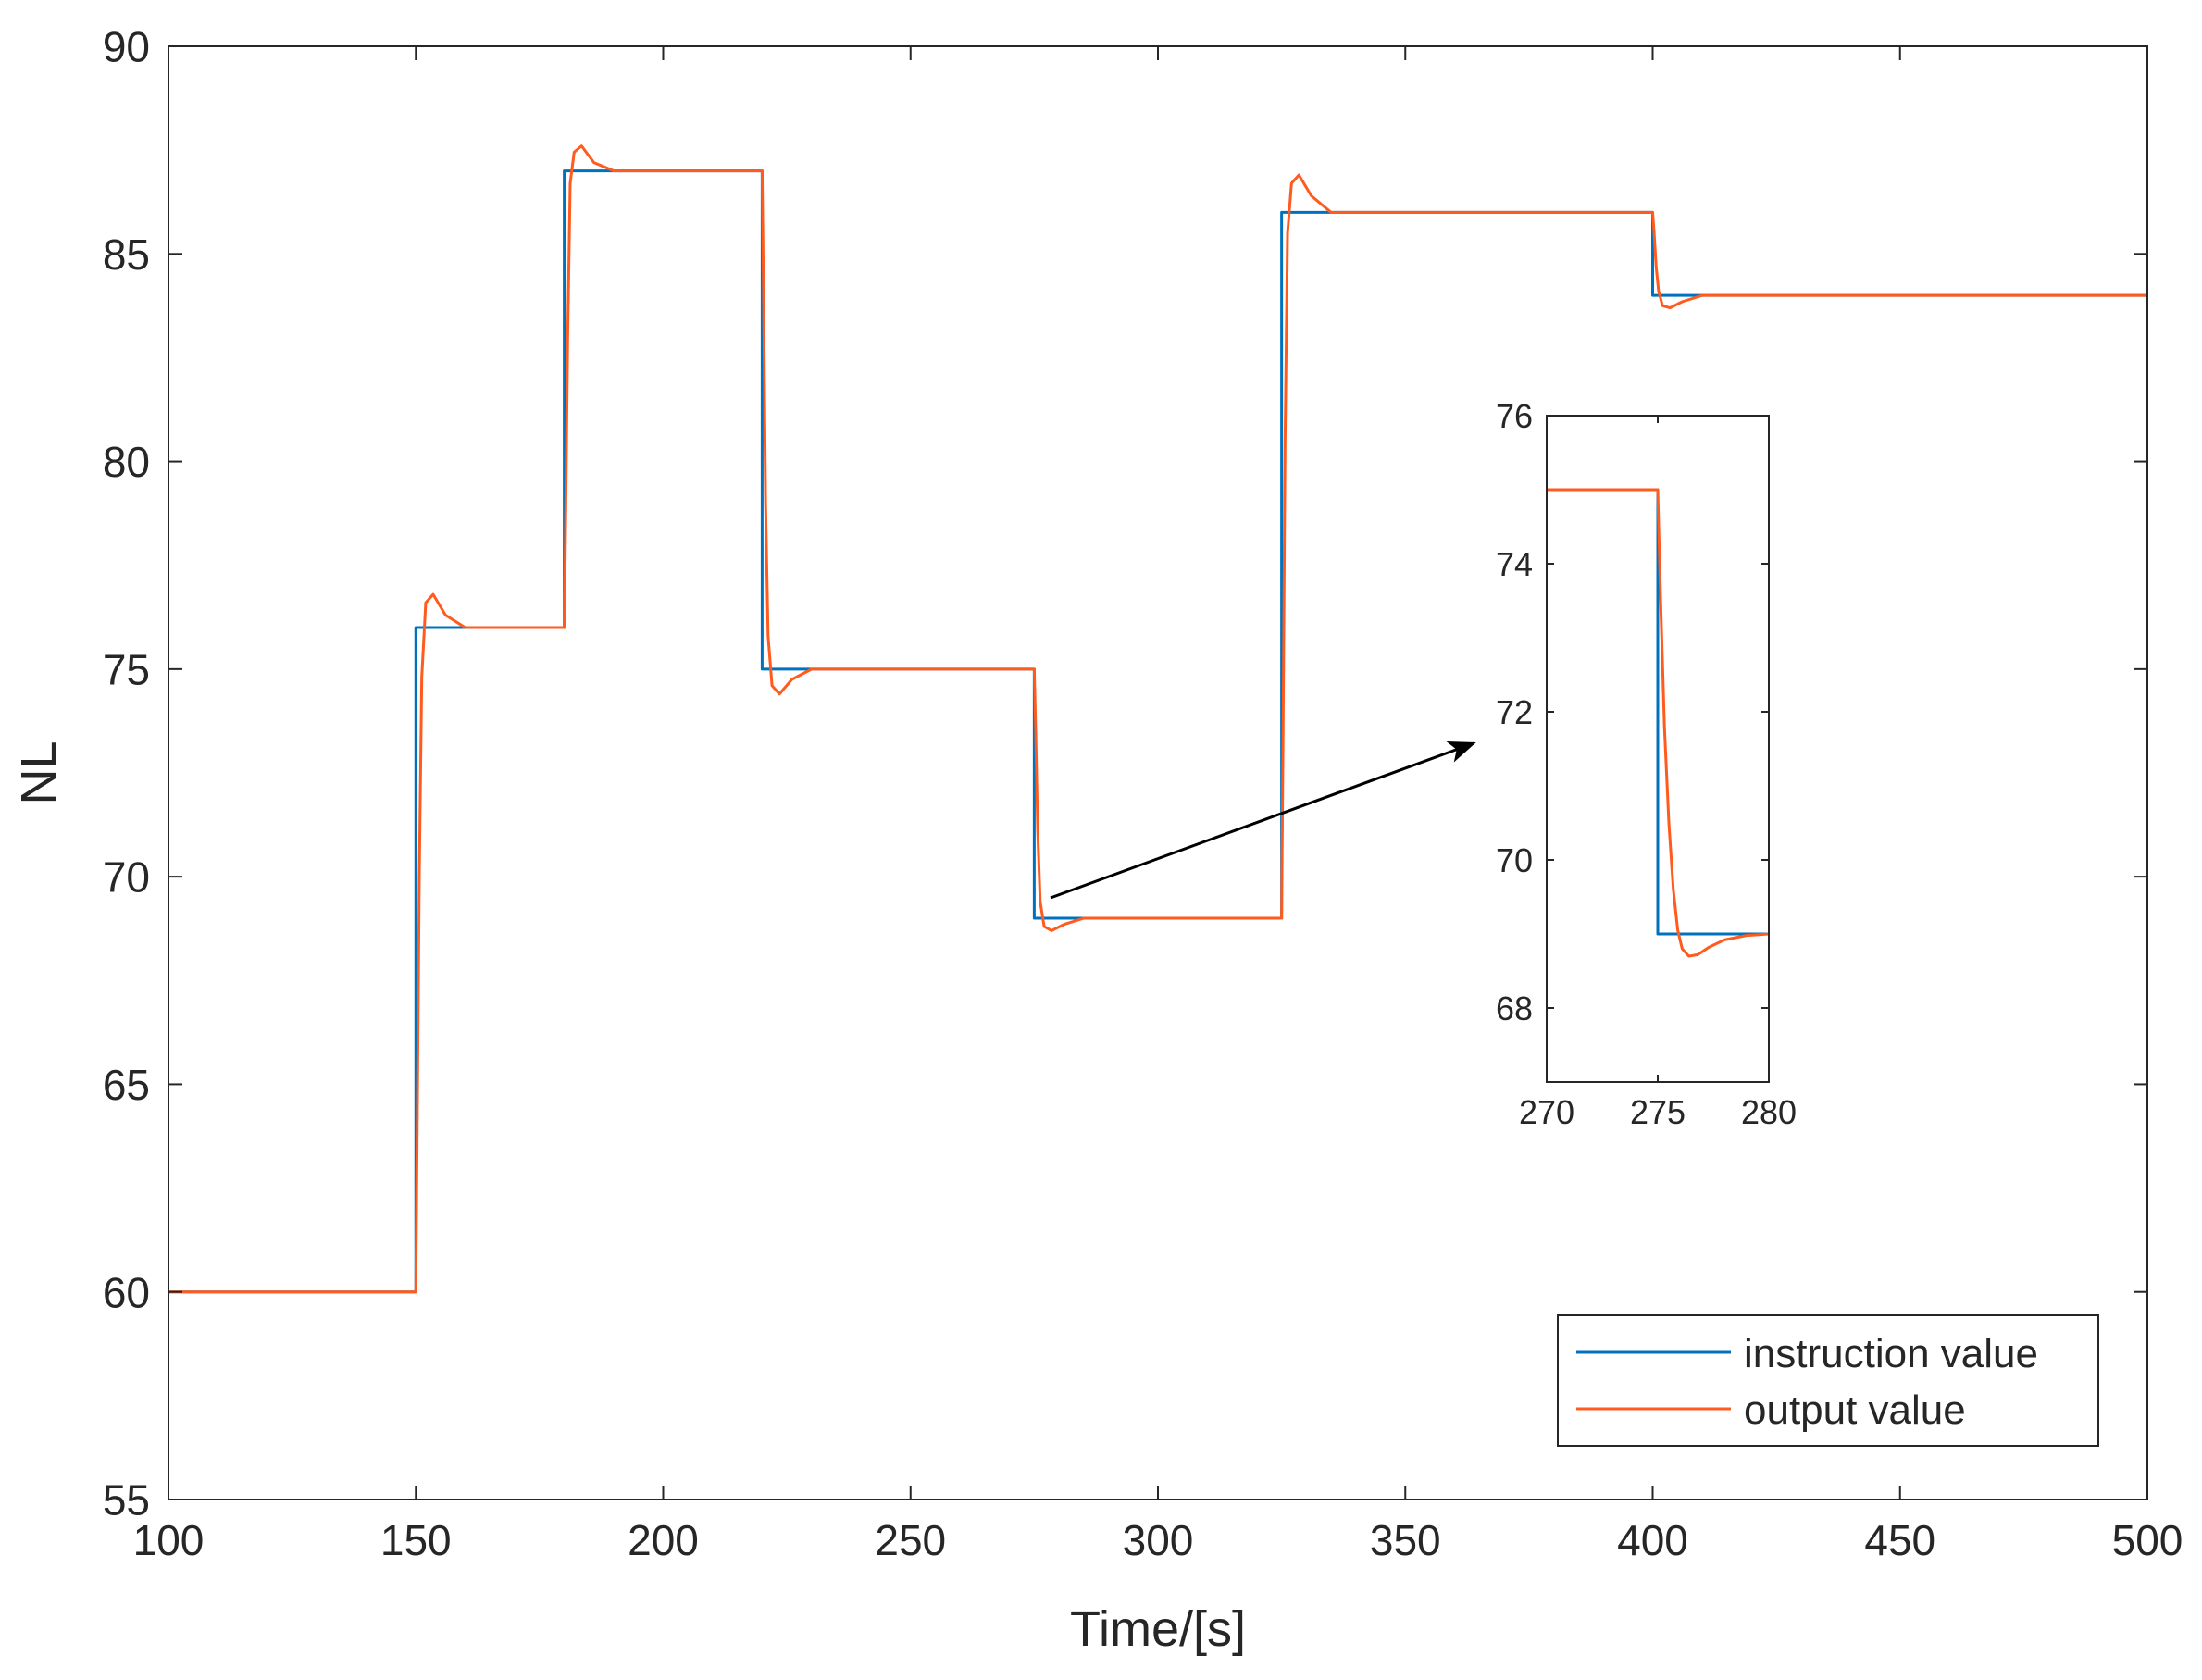 The image size is (2202, 1680). I want to click on main-y-tick-label: 55, so click(126, 1500).